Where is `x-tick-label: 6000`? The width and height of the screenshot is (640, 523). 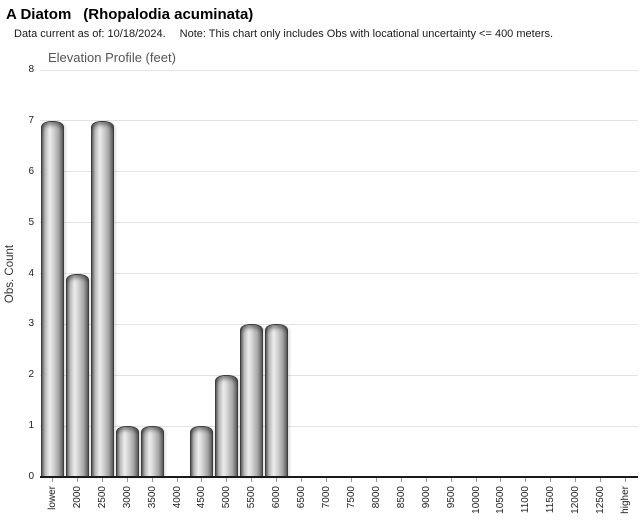 x-tick-label: 6000 is located at coordinates (277, 497).